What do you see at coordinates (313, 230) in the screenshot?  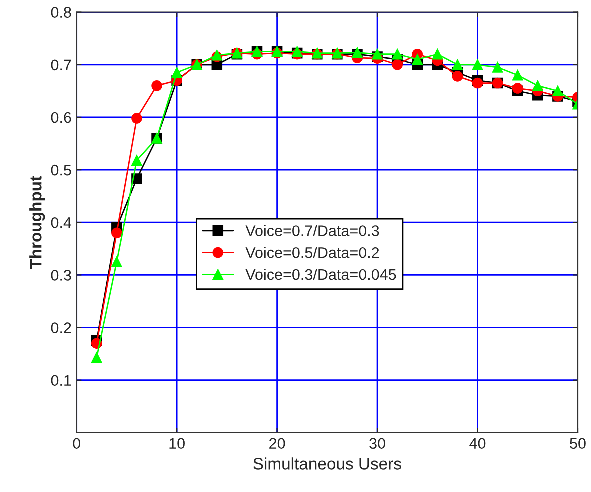 I see `legend-label: Voice=0.7/Data=0.3` at bounding box center [313, 230].